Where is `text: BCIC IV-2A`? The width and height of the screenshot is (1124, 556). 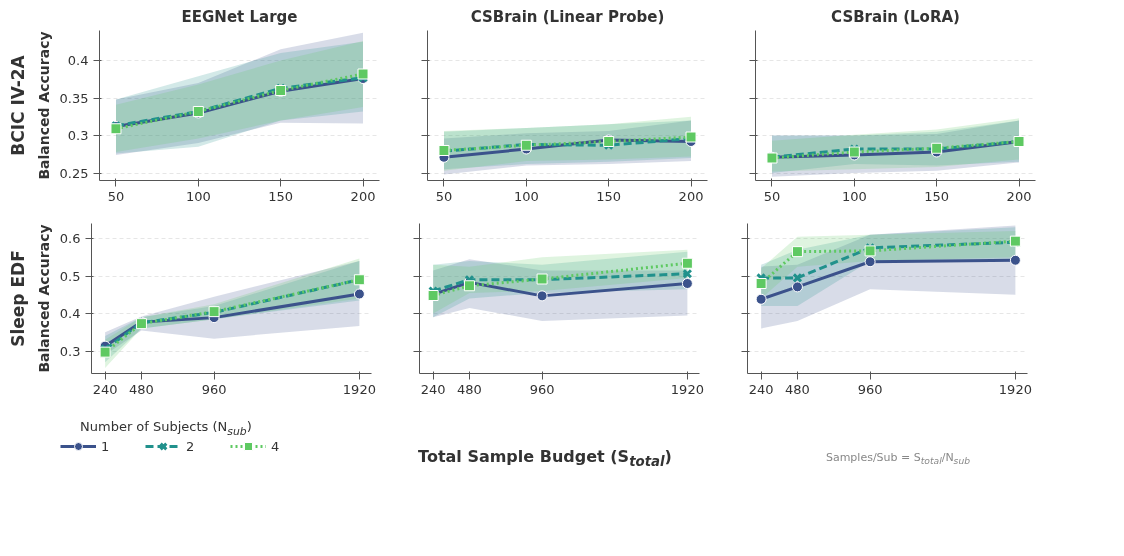 text: BCIC IV-2A is located at coordinates (17, 105).